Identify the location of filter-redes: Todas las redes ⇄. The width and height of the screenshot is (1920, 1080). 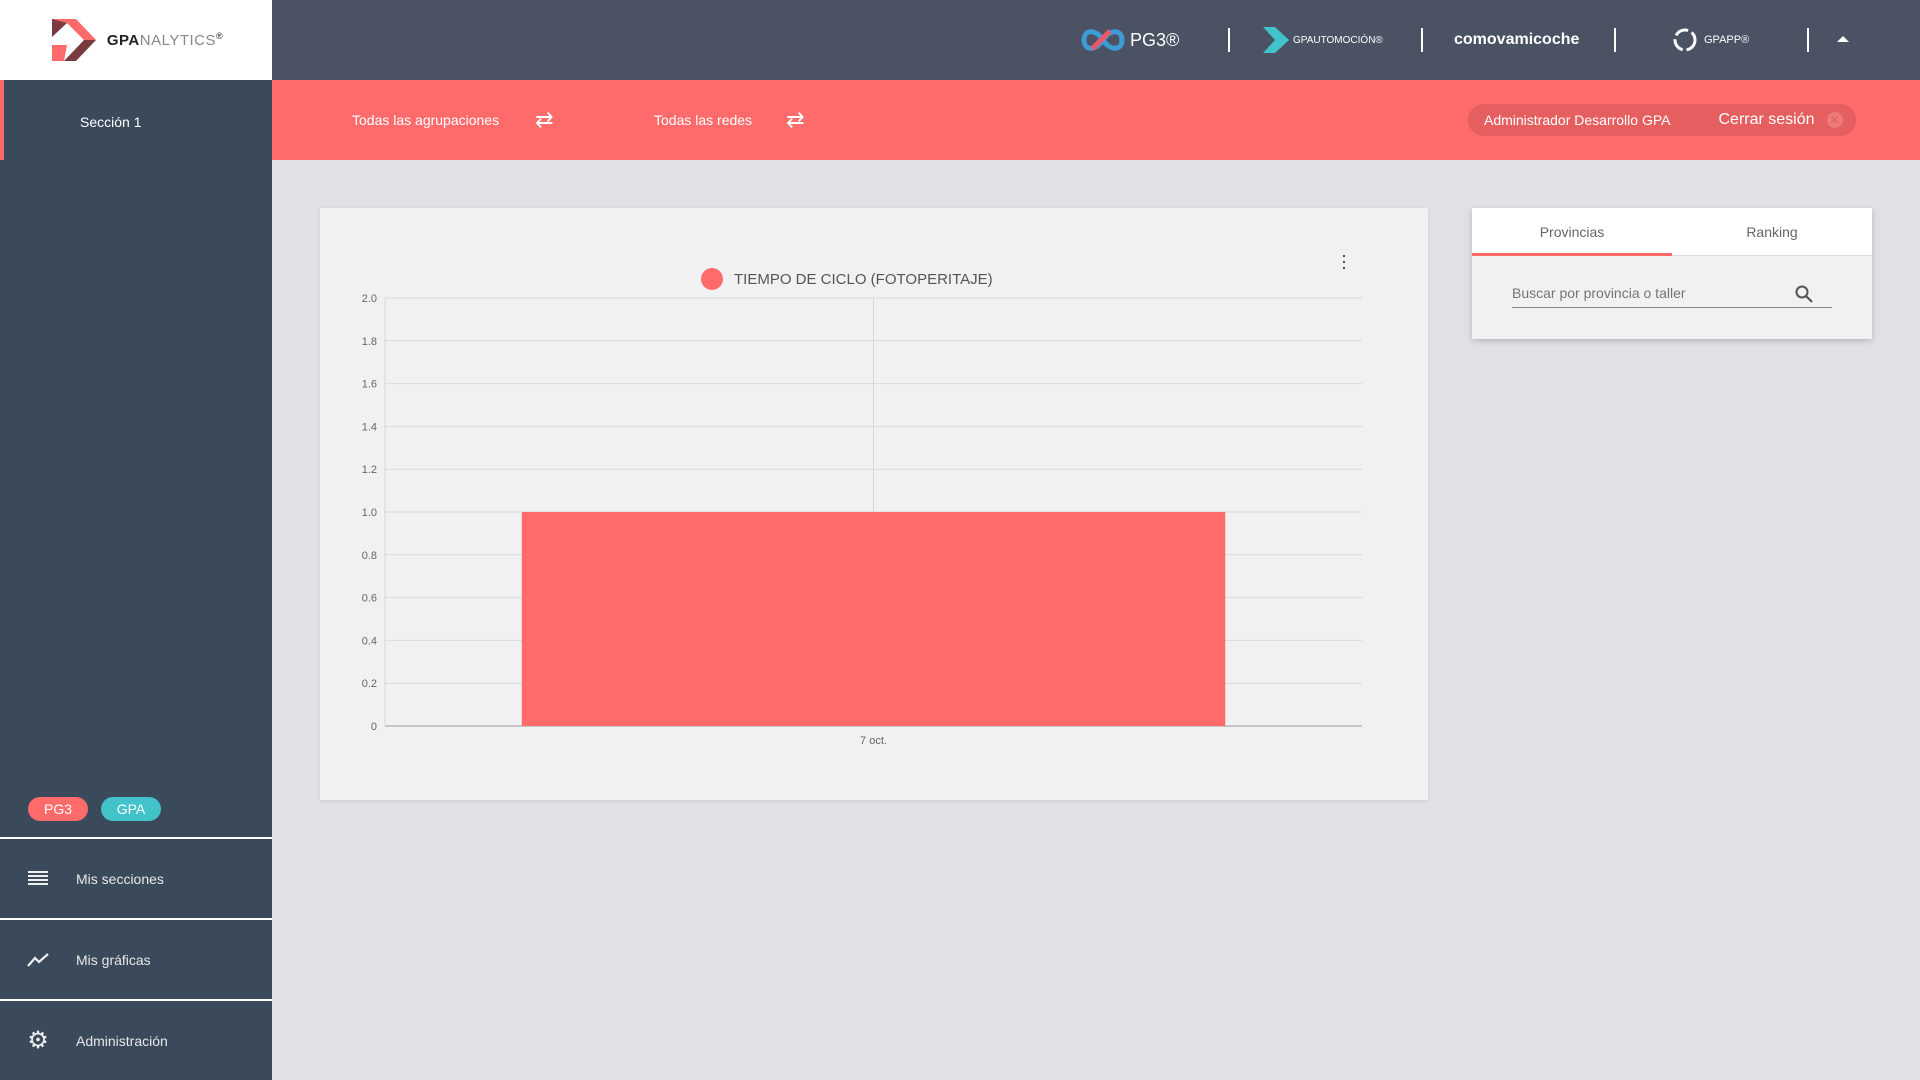
(729, 120).